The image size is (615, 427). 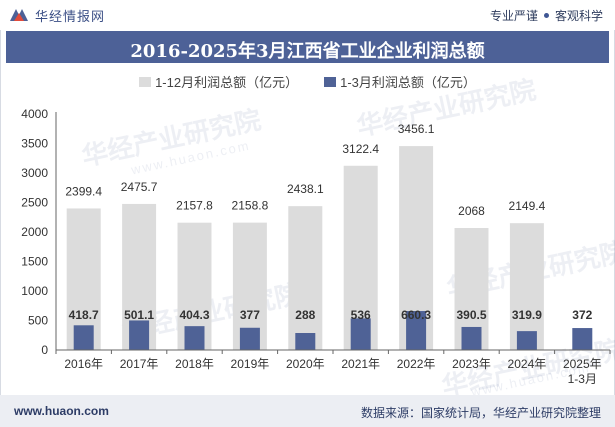 What do you see at coordinates (34, 232) in the screenshot?
I see `y-tick-label: 2000` at bounding box center [34, 232].